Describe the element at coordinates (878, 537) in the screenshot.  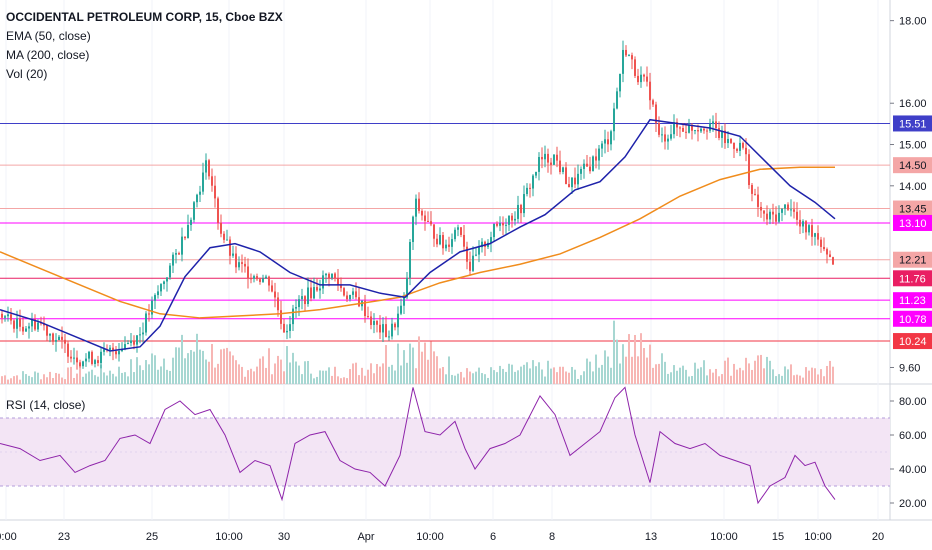
I see `time-label-13: 20` at that location.